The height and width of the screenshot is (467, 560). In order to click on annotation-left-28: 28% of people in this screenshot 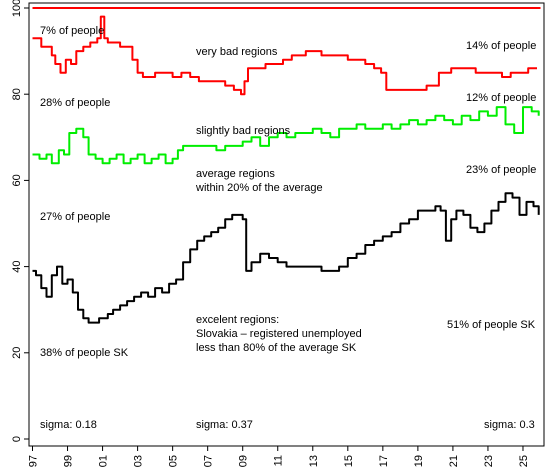, I will do `click(75, 103)`.